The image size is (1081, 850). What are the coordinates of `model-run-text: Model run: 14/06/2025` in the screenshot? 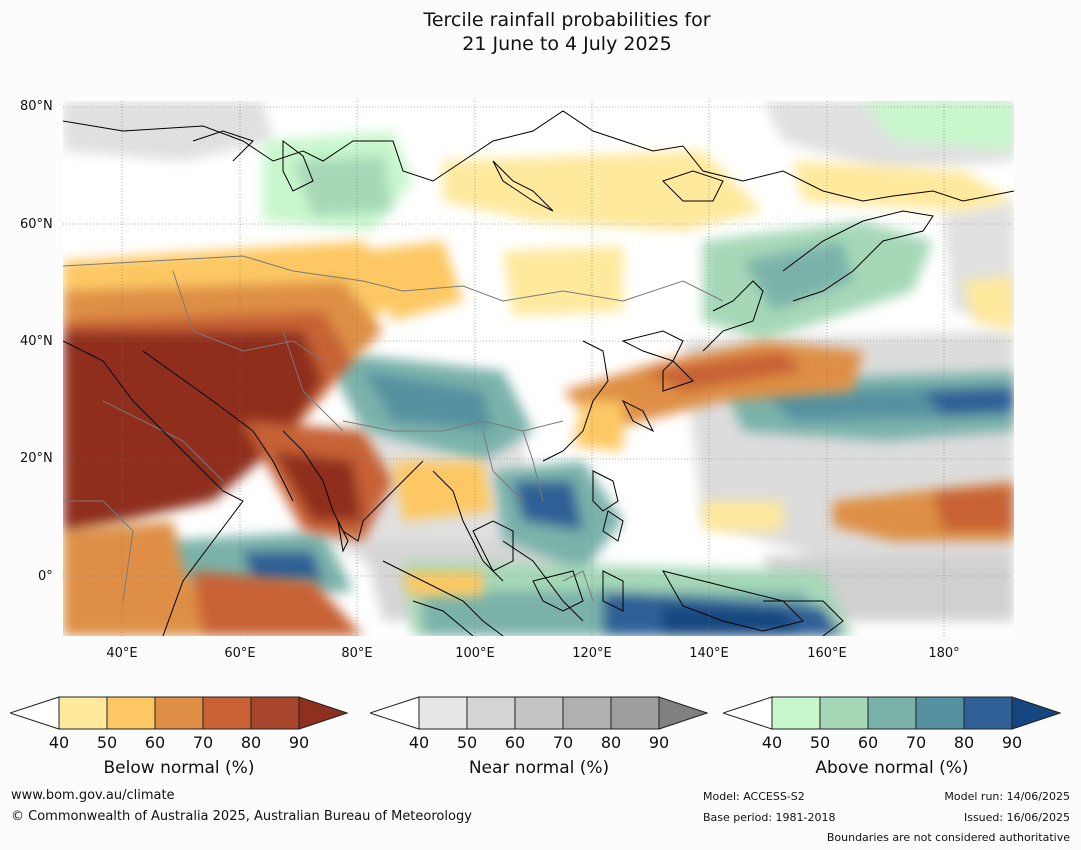 It's located at (1007, 796).